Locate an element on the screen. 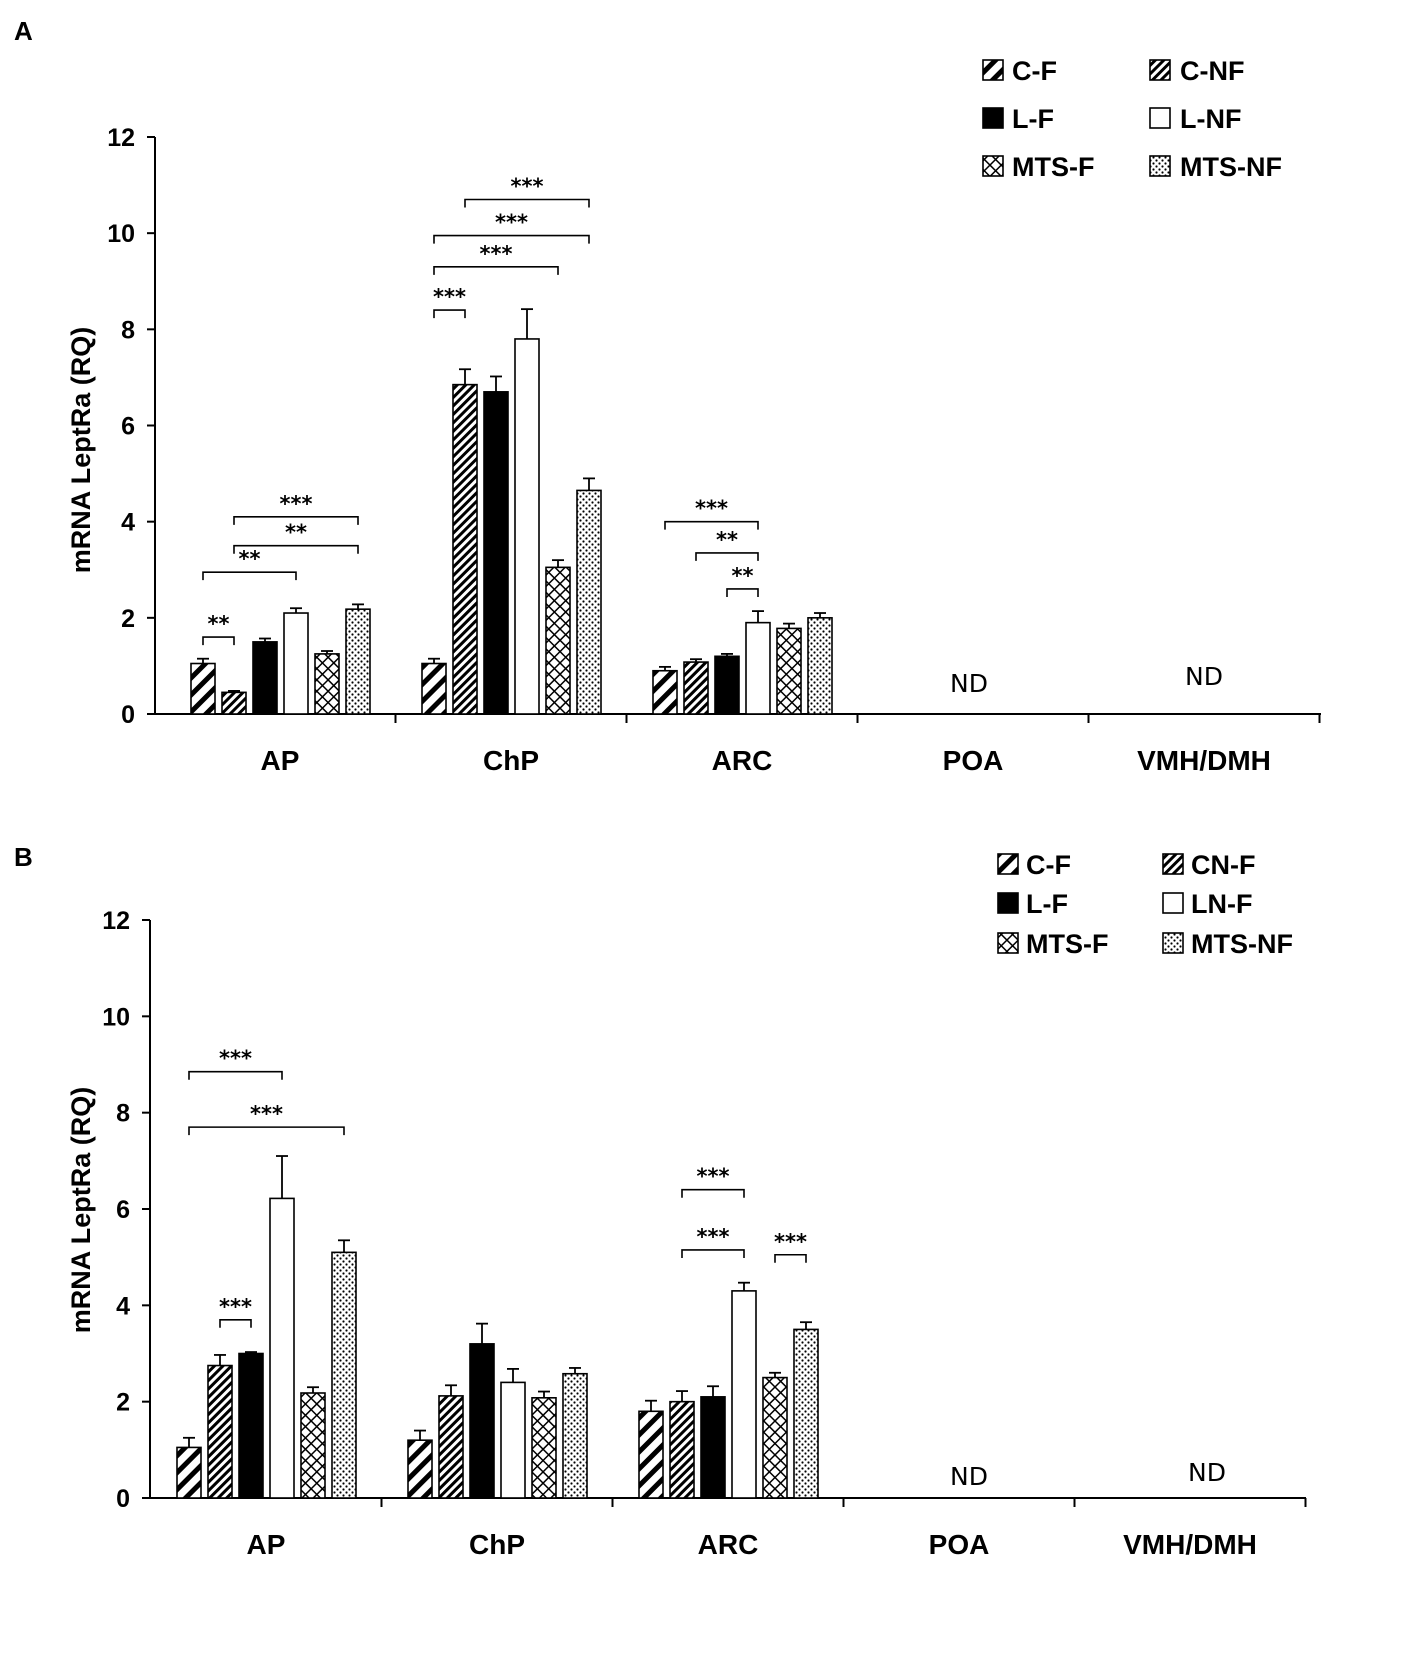  panel-b-y-axis-label: mRNA LeptRa (RQ) is located at coordinates (81, 1210).